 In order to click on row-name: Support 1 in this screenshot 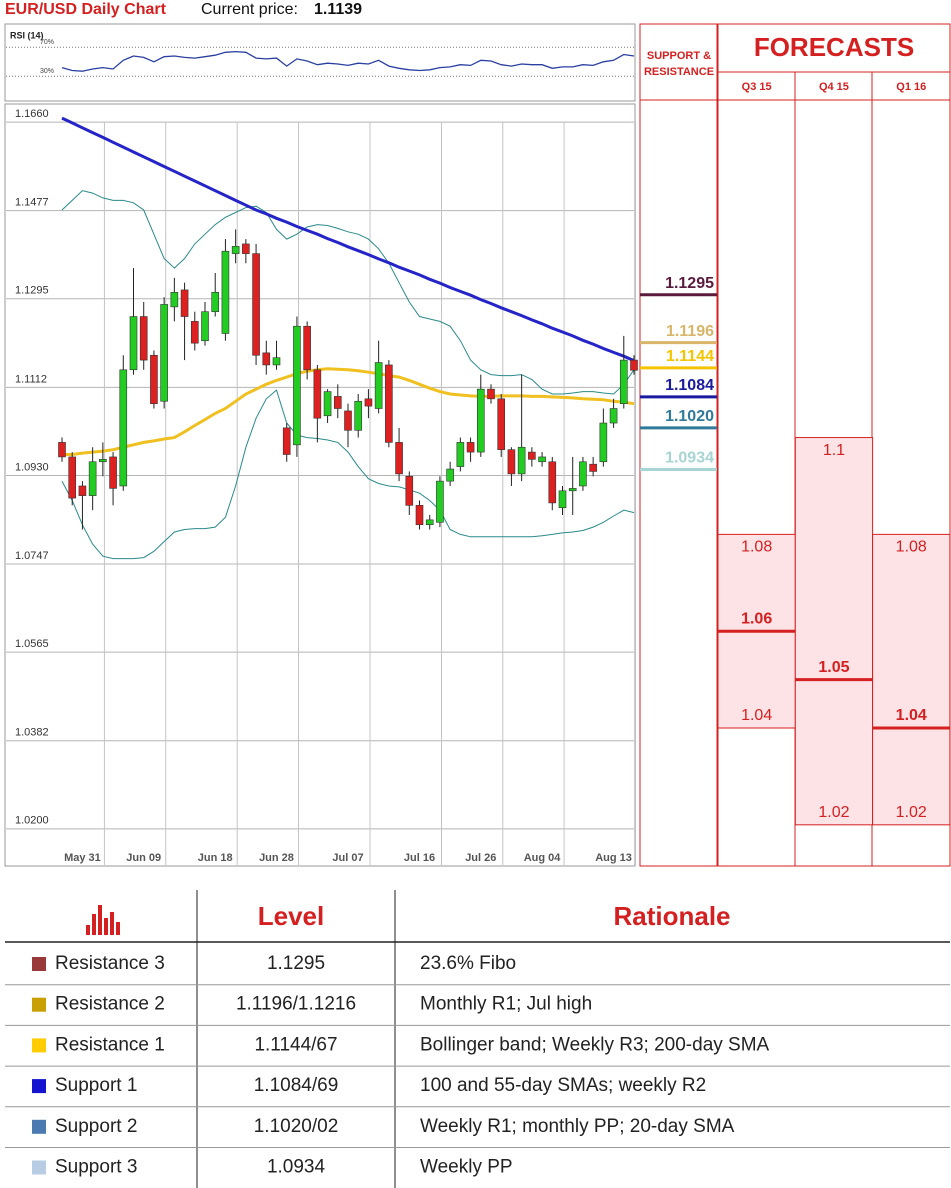, I will do `click(96, 1085)`.